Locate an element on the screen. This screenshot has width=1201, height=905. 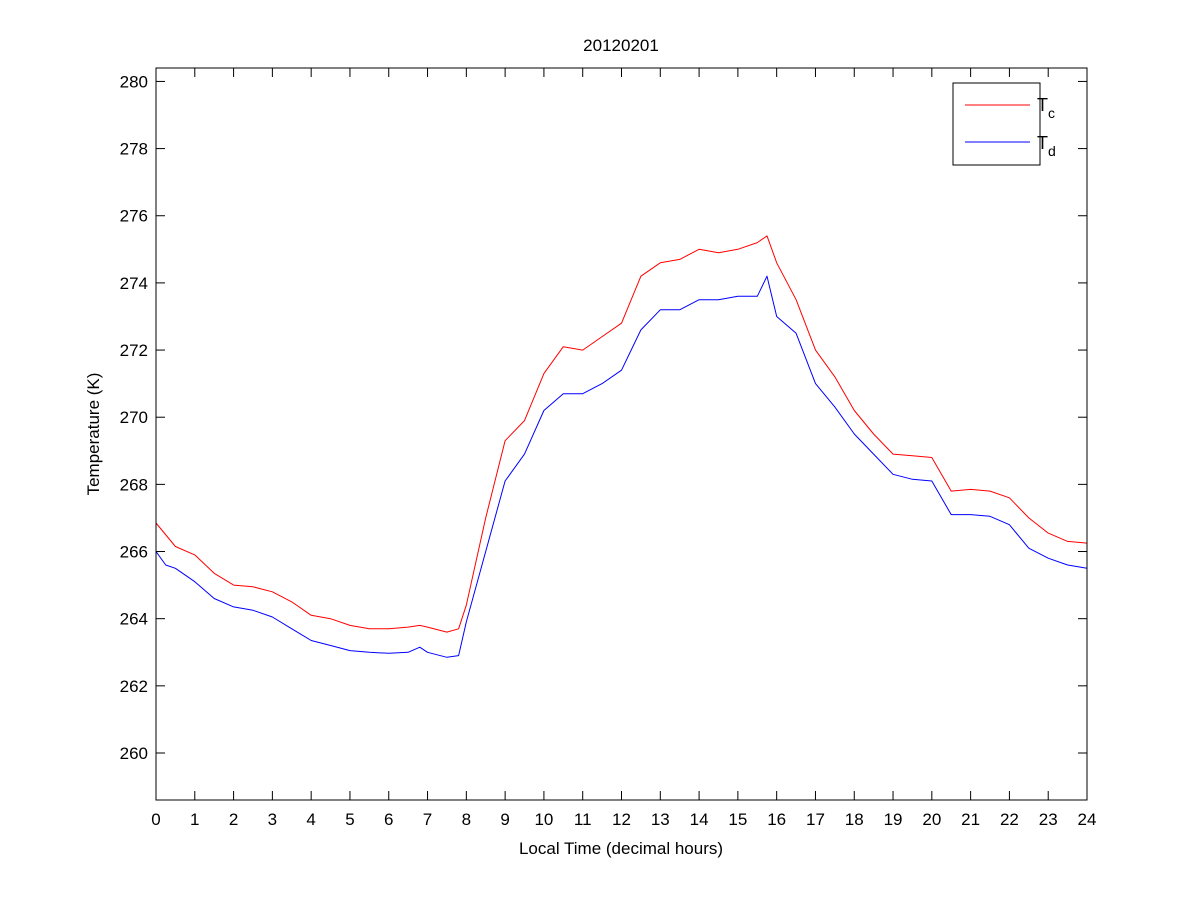
x-tick-label: 16 is located at coordinates (776, 819).